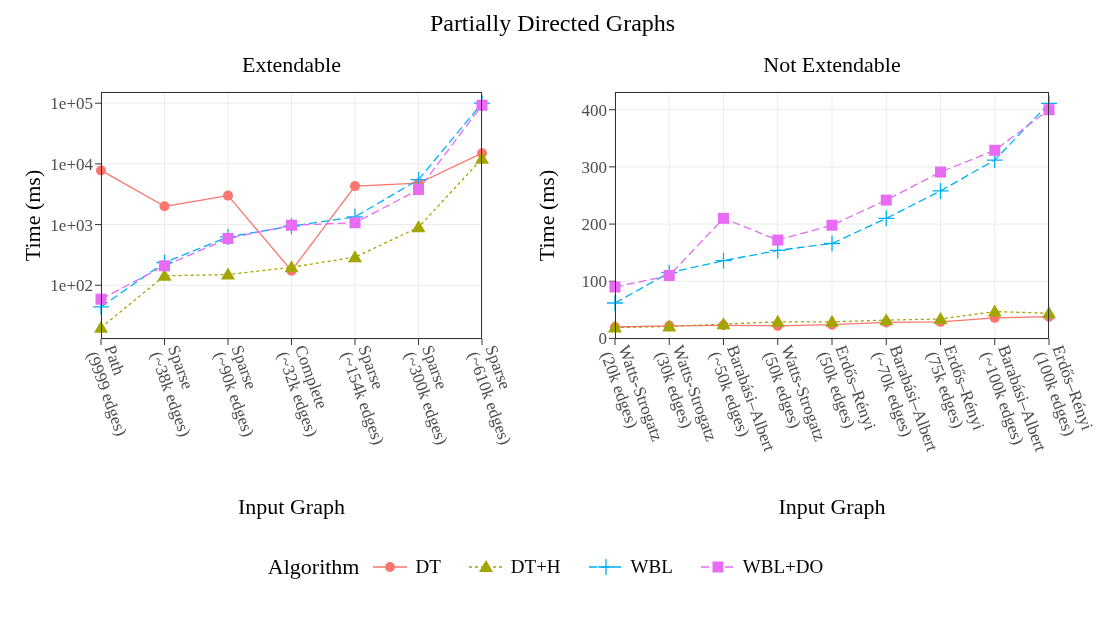  Describe the element at coordinates (832, 65) in the screenshot. I see `chart-subtitle: Not Extendable` at that location.